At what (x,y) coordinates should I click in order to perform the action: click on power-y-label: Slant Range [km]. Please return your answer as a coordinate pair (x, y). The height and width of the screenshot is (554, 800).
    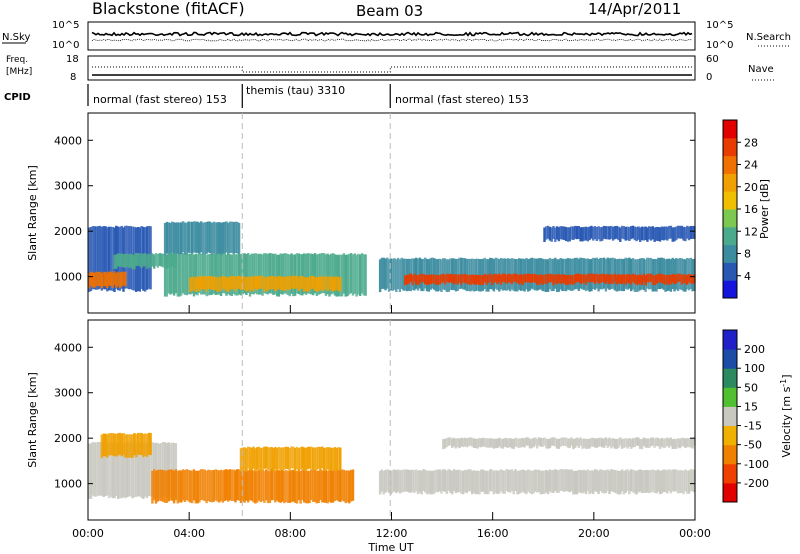
    Looking at the image, I should click on (32, 213).